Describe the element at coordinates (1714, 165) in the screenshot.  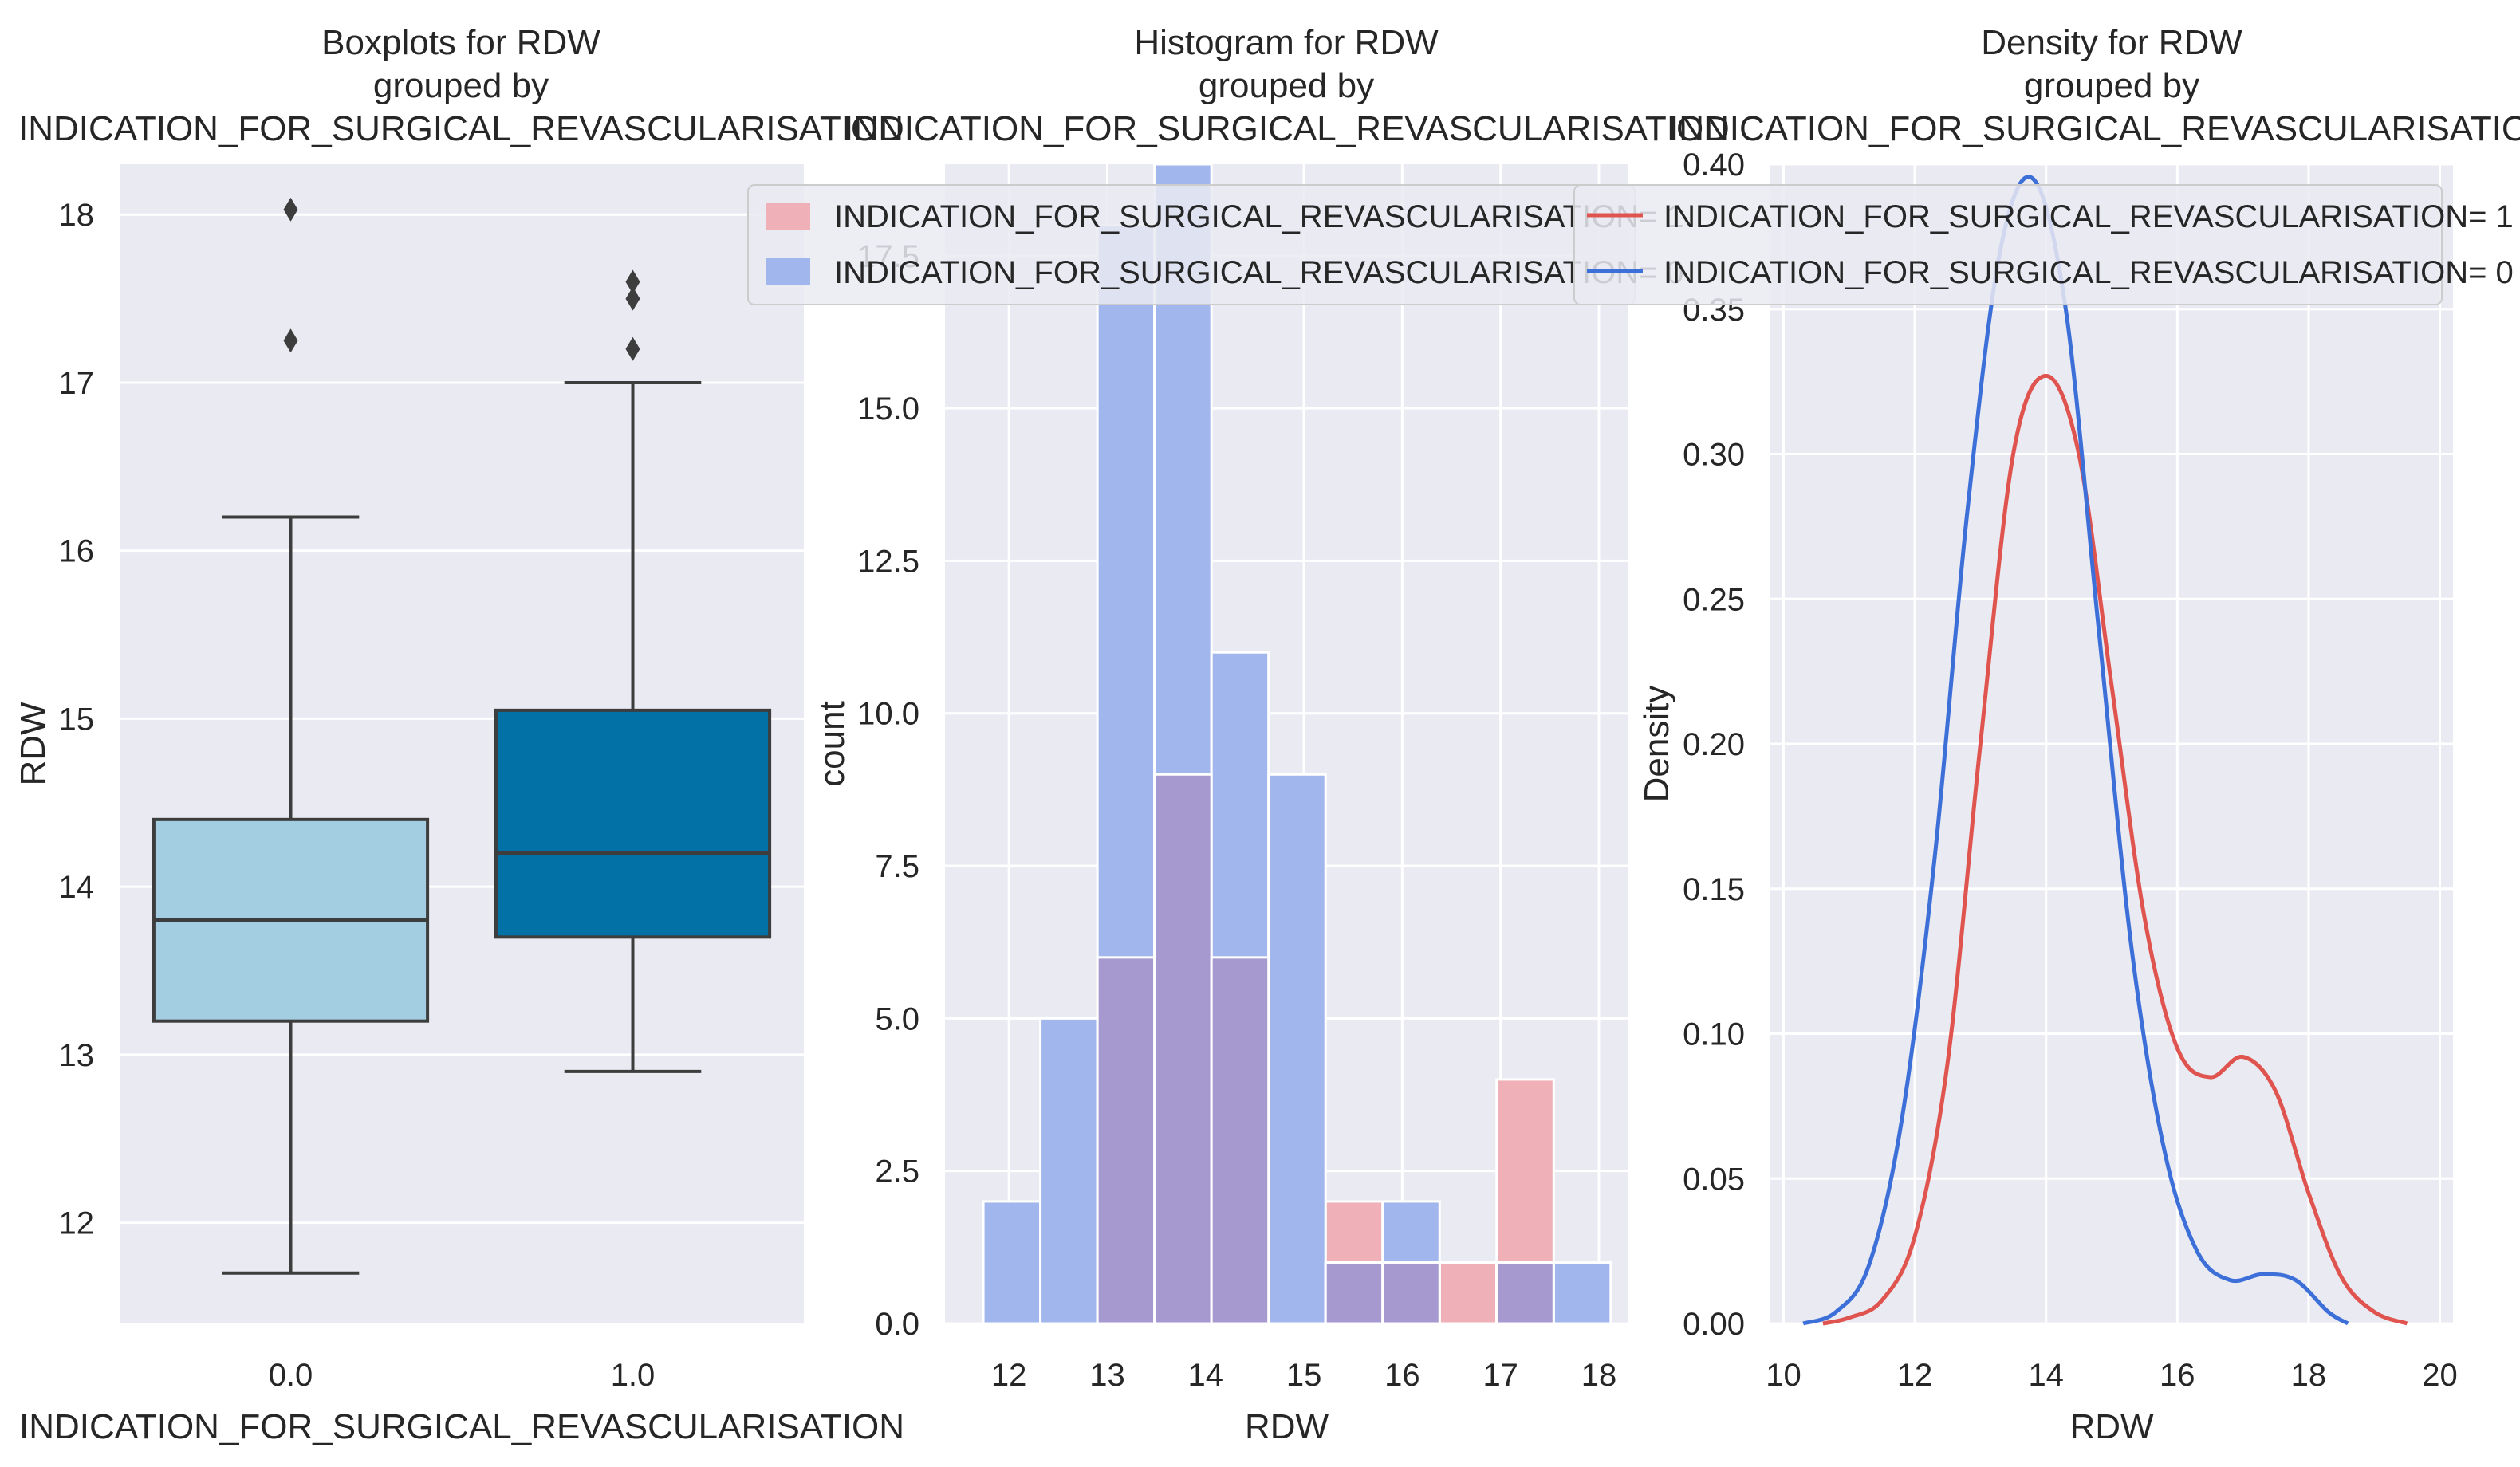
I see `y-tick-label: 0.40` at that location.